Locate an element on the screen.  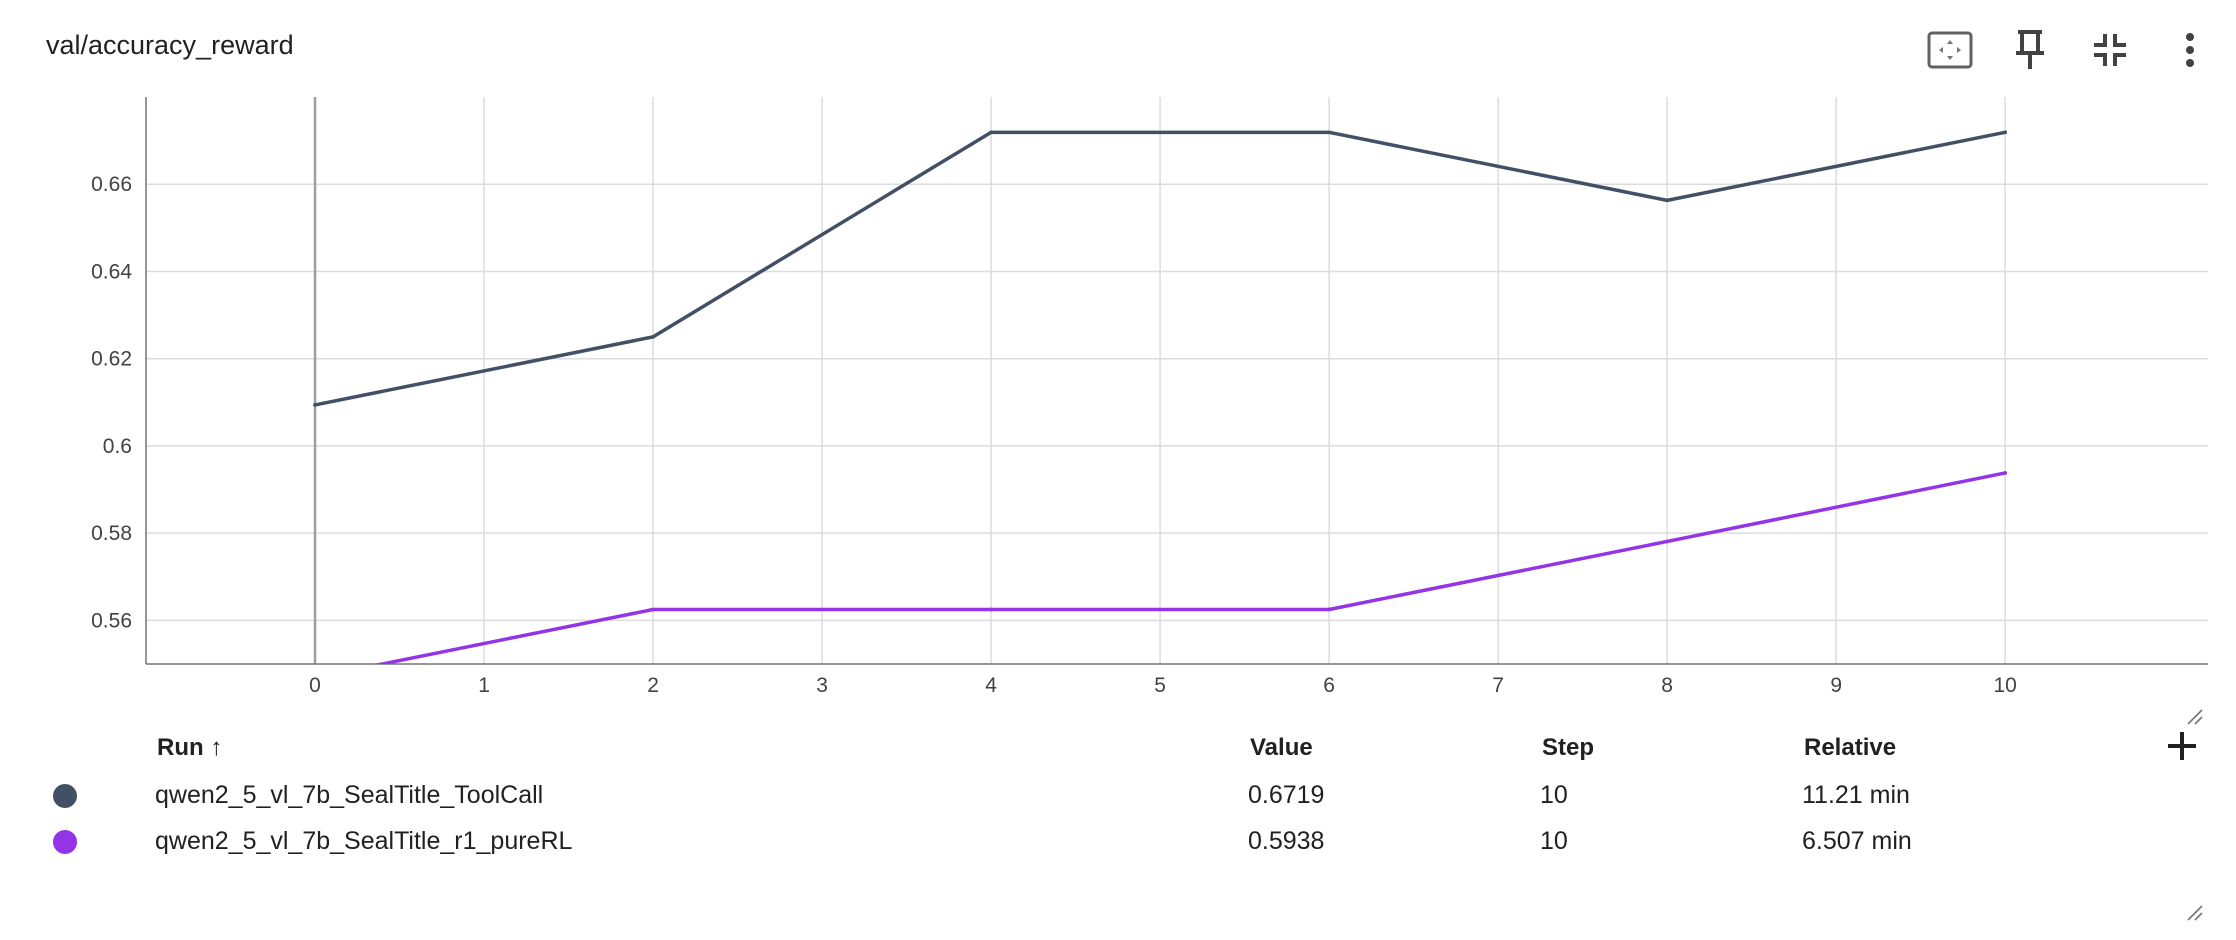
column-header-value: Value is located at coordinates (1281, 747).